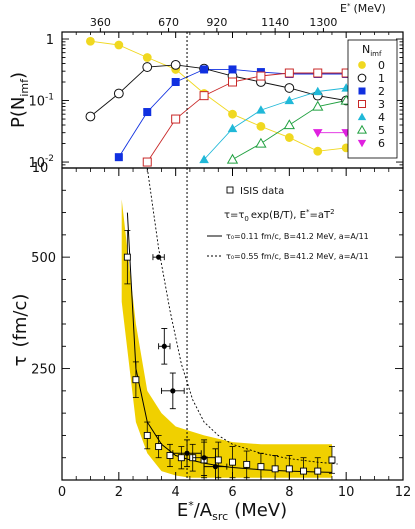 The height and width of the screenshot is (529, 415). What do you see at coordinates (119, 492) in the screenshot?
I see `bottom-x-tick-label: 2` at bounding box center [119, 492].